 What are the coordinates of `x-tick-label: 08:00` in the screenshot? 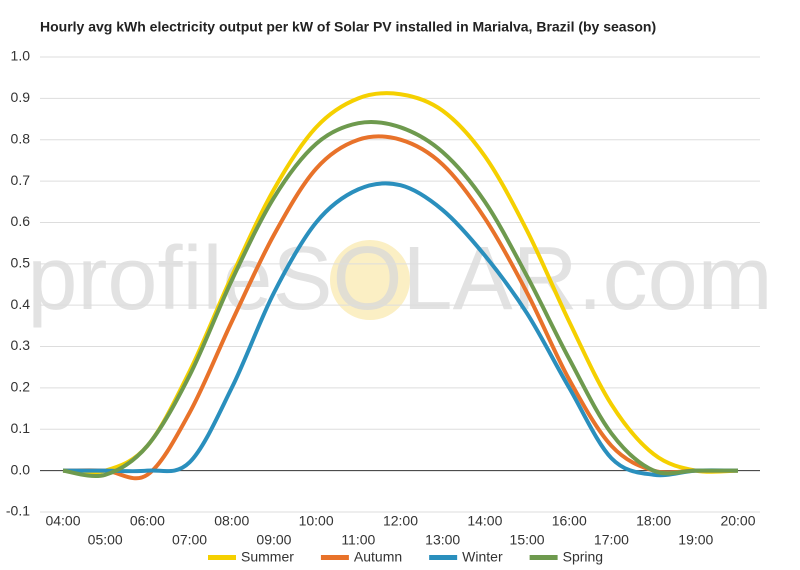 It's located at (231, 521).